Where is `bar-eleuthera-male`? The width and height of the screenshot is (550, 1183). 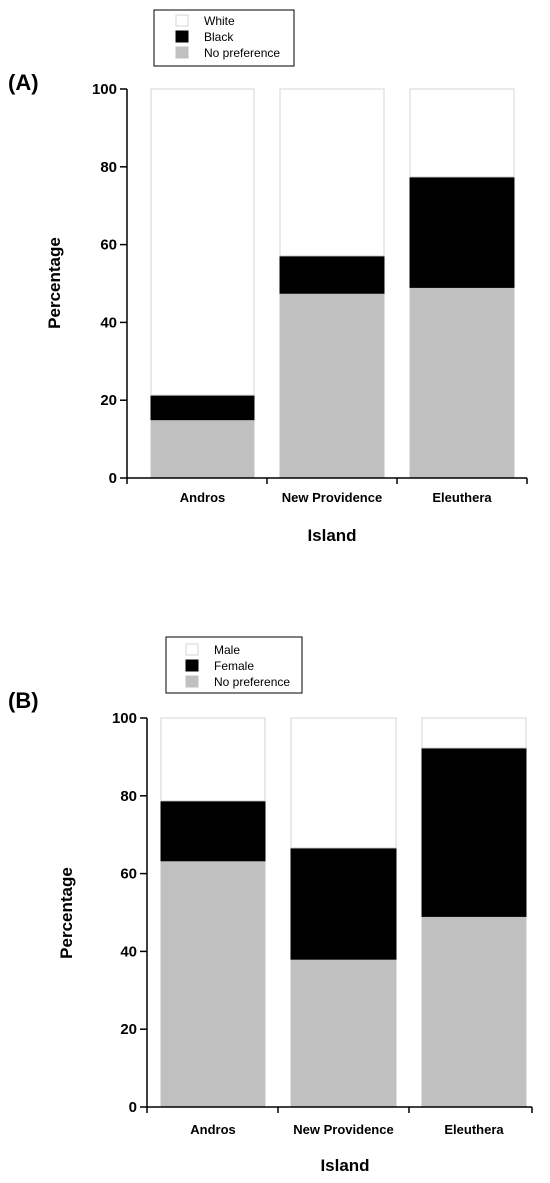 bar-eleuthera-male is located at coordinates (474, 733).